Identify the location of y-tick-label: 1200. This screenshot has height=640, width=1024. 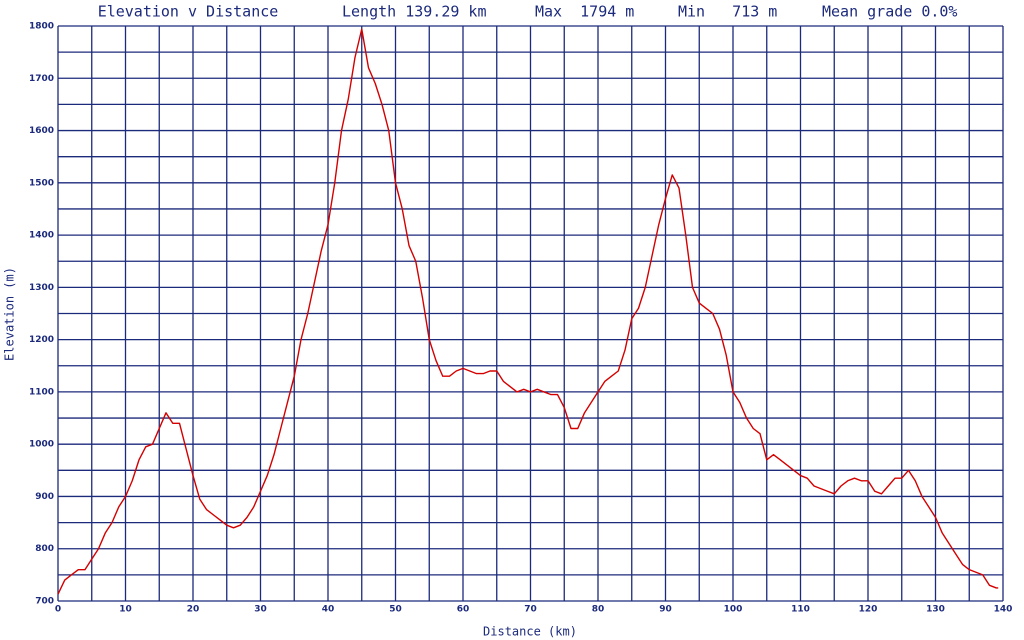
(41, 340).